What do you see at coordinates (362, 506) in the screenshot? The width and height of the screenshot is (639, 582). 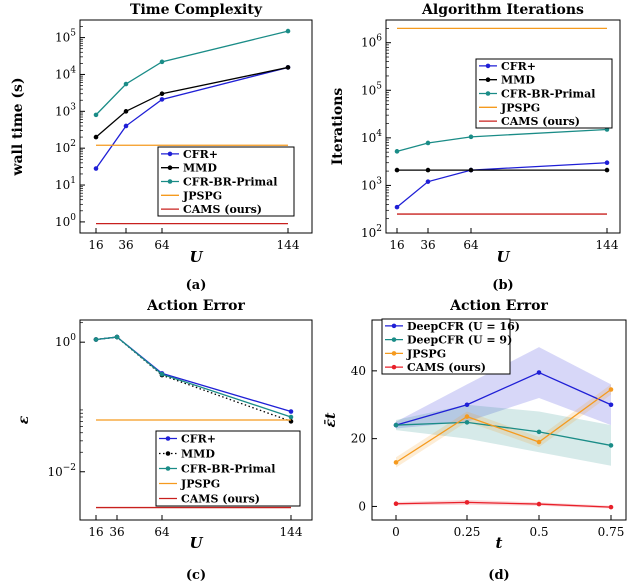 I see `y-tick-label: 0` at bounding box center [362, 506].